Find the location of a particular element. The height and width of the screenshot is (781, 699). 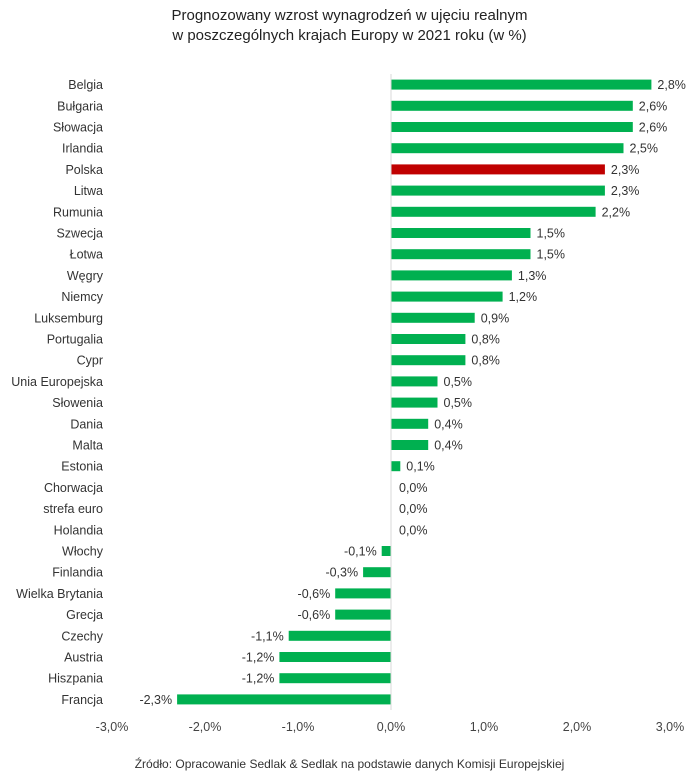

value-label-niemcy: 1,2% is located at coordinates (523, 297).